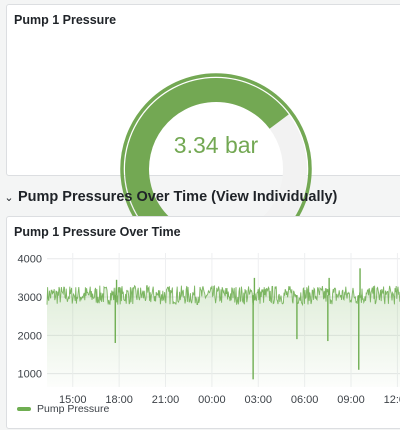  What do you see at coordinates (351, 400) in the screenshot?
I see `x-tick-label: 09:00` at bounding box center [351, 400].